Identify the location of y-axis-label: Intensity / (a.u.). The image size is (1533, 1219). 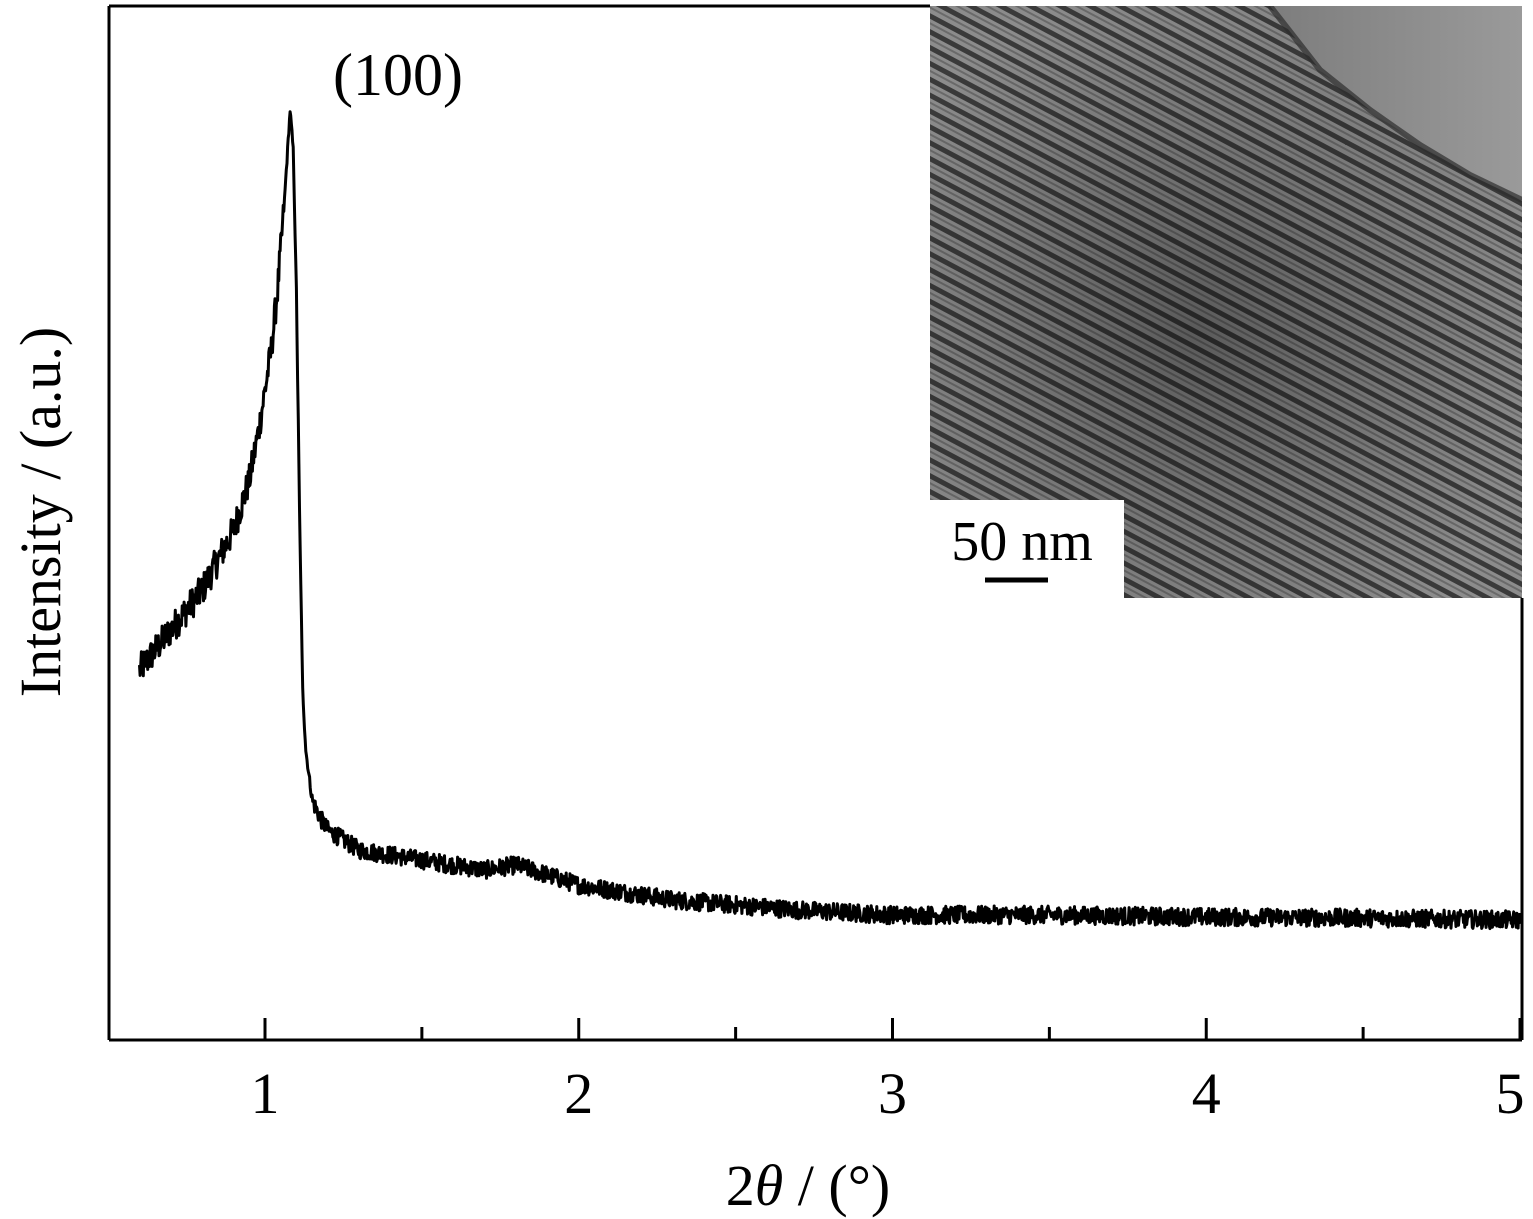
(40, 512).